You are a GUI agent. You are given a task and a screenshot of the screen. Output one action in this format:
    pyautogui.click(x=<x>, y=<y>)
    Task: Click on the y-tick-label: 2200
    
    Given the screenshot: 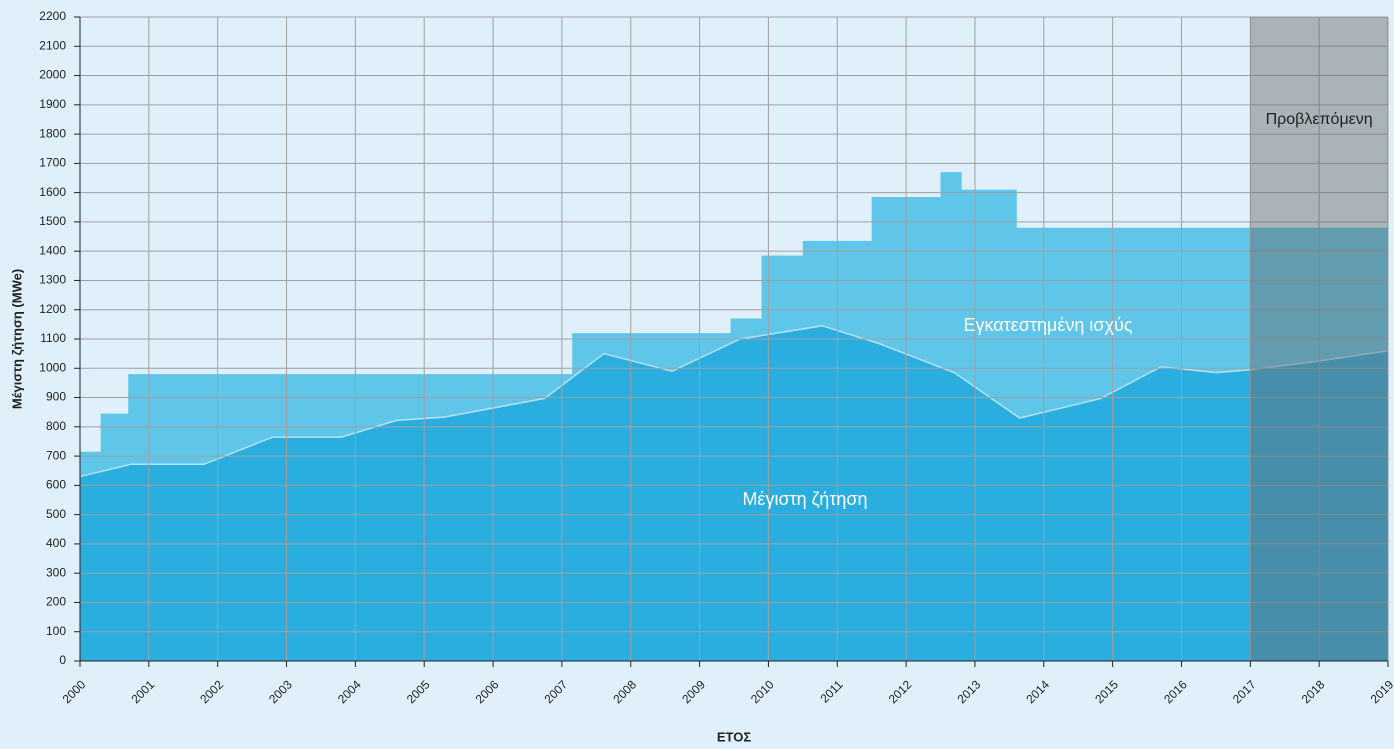 What is the action you would take?
    pyautogui.click(x=52, y=16)
    